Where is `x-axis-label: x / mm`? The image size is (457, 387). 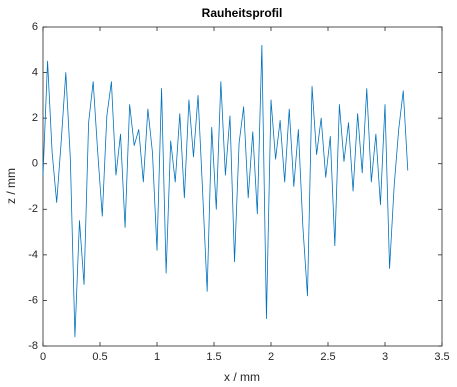 x-axis-label: x / mm is located at coordinates (242, 377).